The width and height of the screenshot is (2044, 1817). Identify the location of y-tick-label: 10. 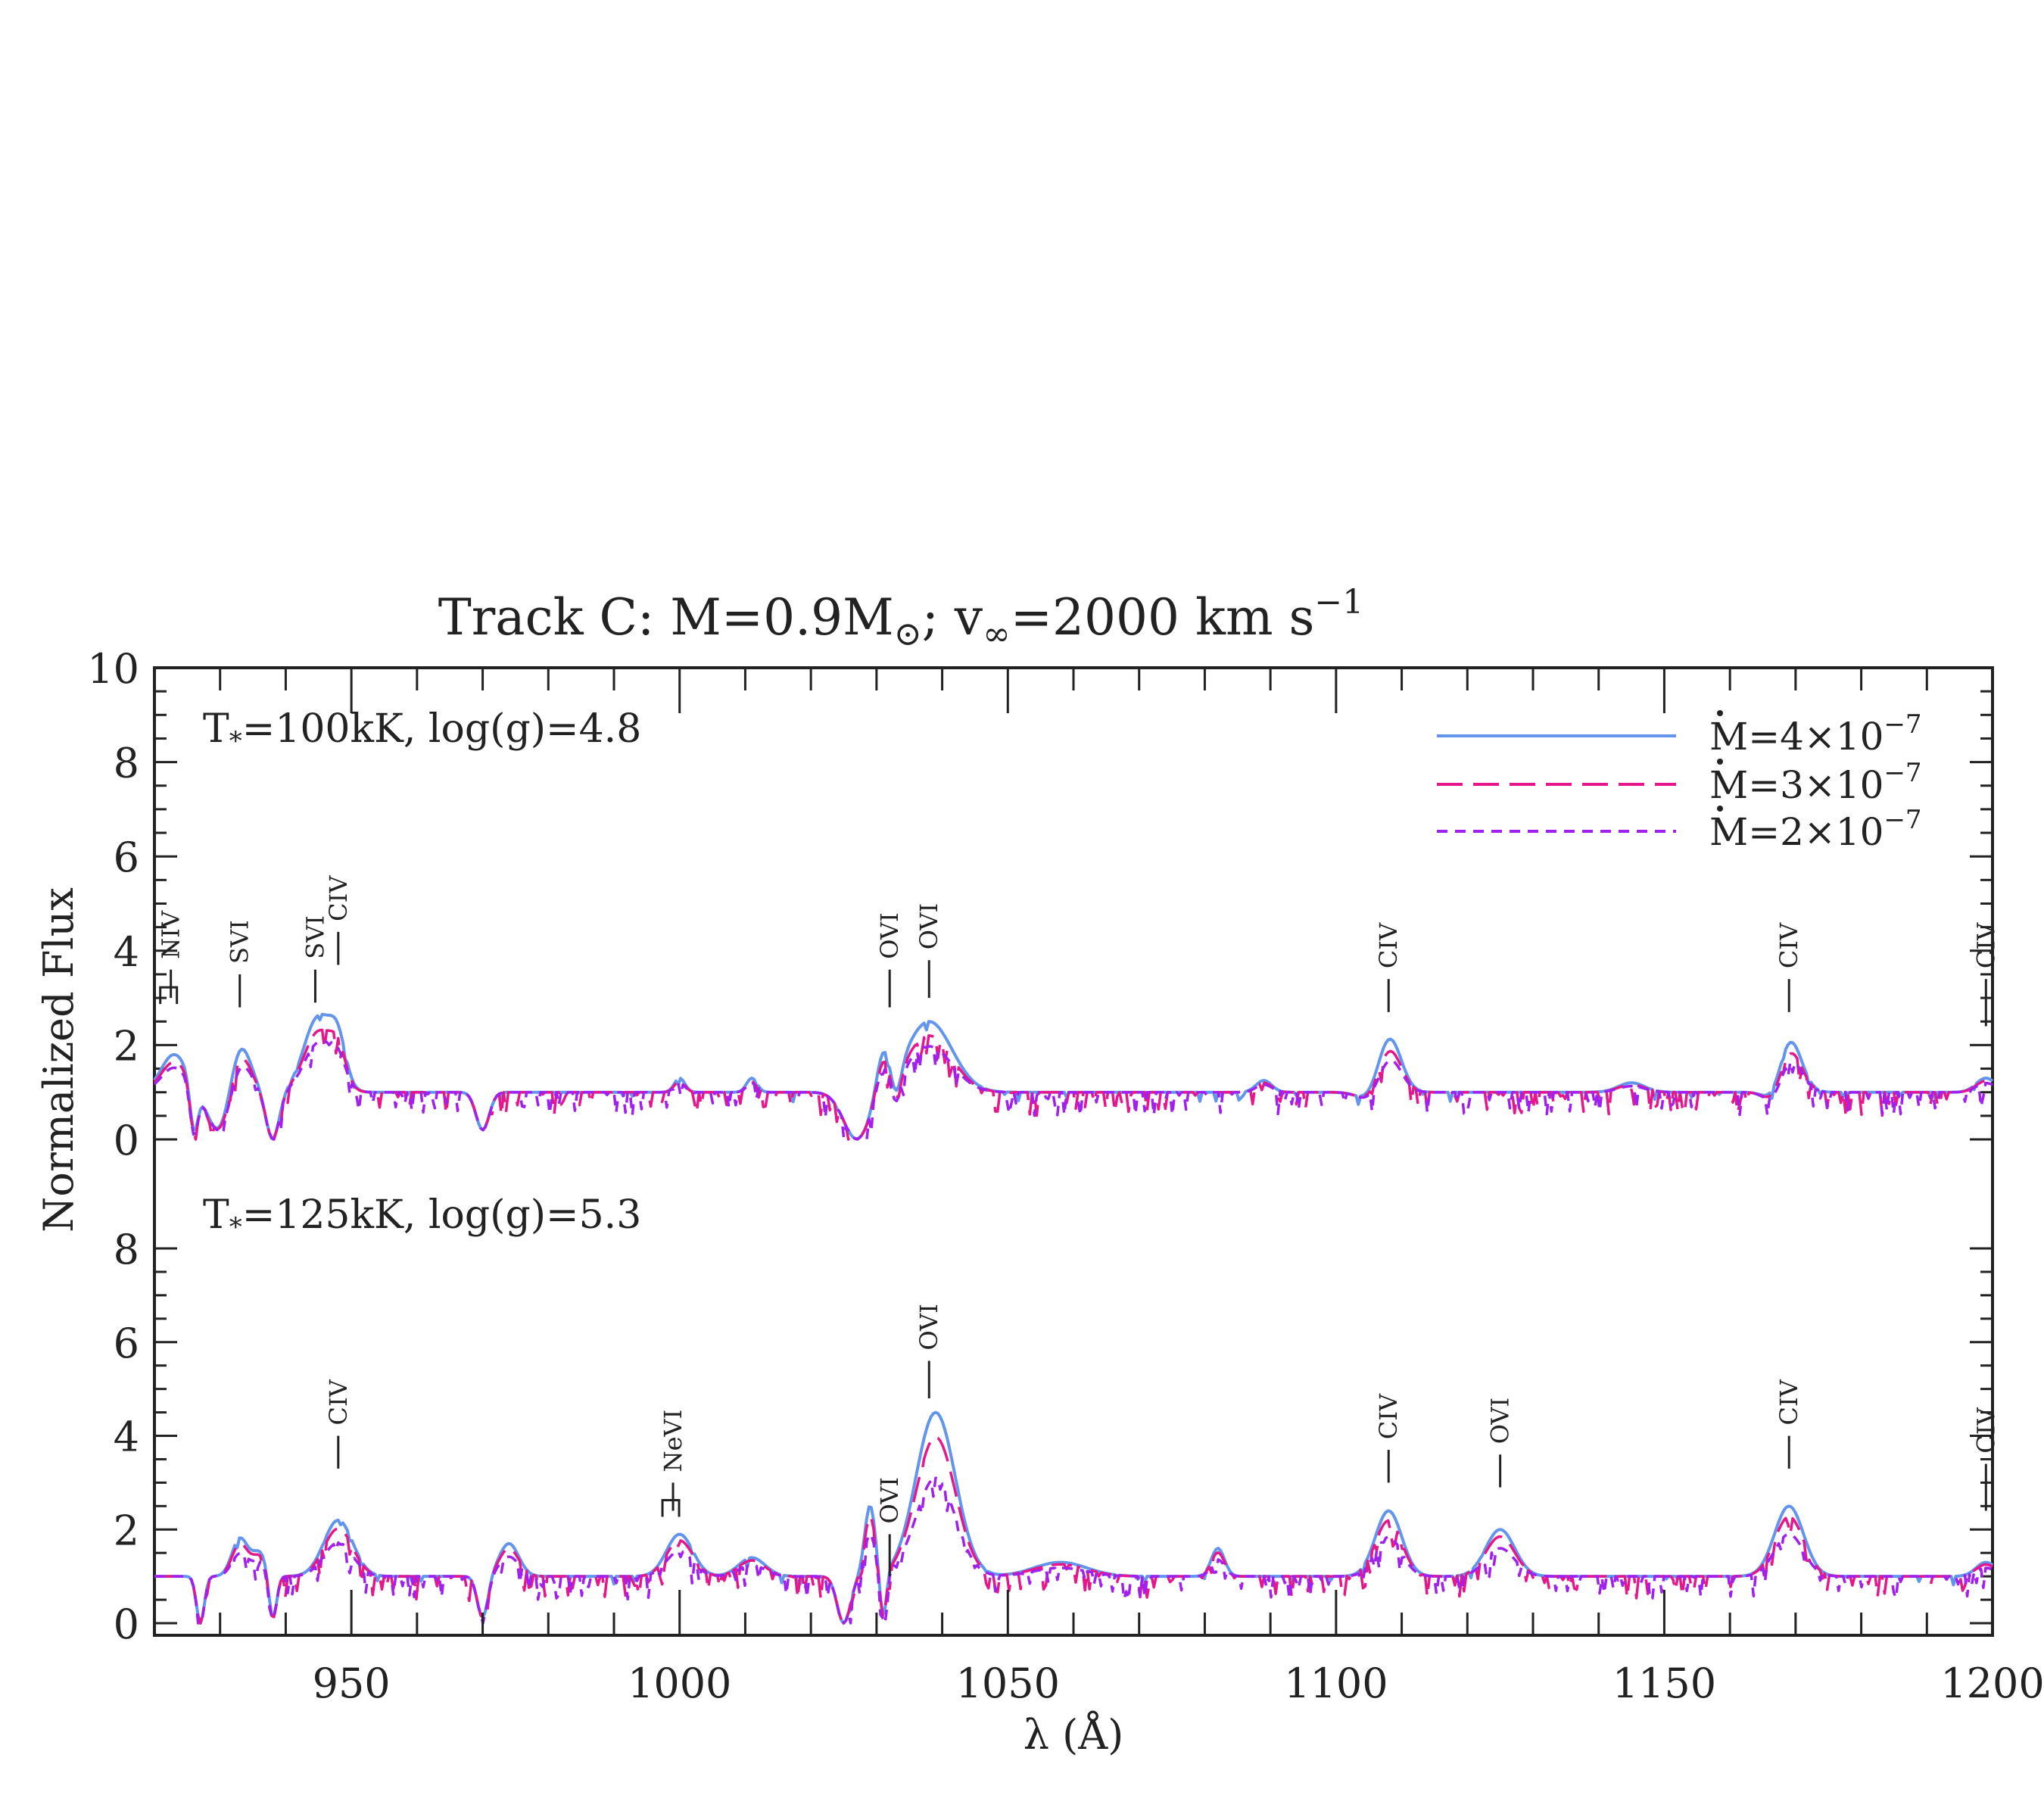
(113, 669).